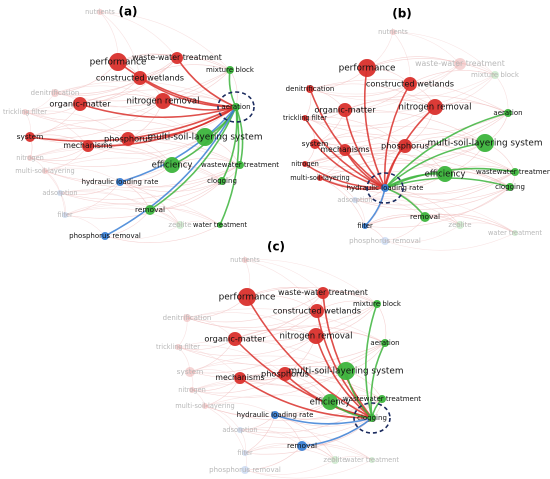 This screenshot has width=550, height=479. Describe the element at coordinates (365, 226) in the screenshot. I see `node-label: filter` at that location.